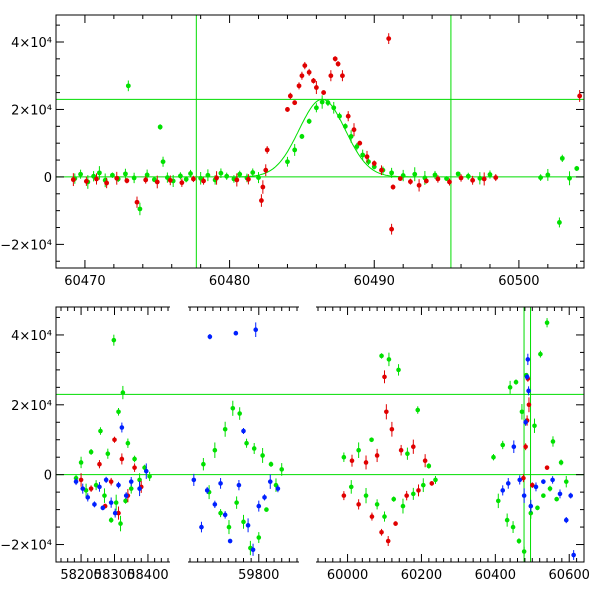 The width and height of the screenshot is (600, 600). What do you see at coordinates (147, 575) in the screenshot?
I see `x-tick-label: 58400` at bounding box center [147, 575].